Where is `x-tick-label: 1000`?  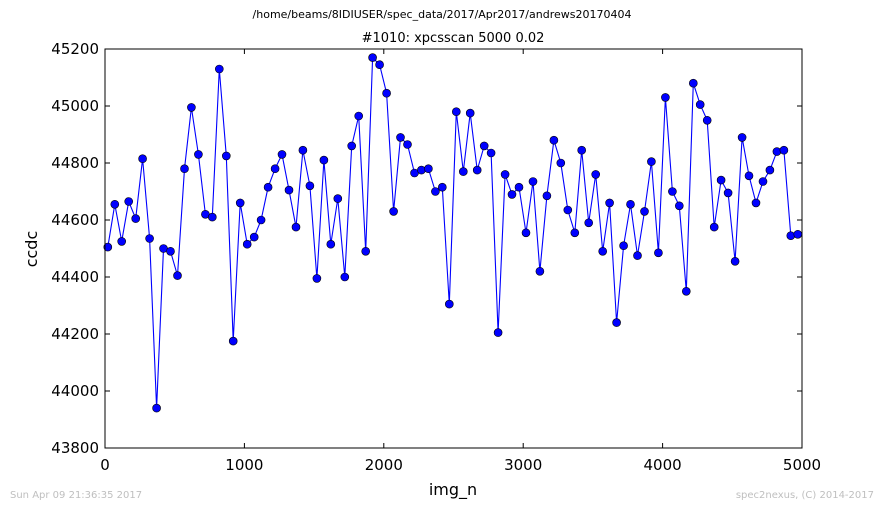
x-tick-label: 1000 is located at coordinates (244, 465).